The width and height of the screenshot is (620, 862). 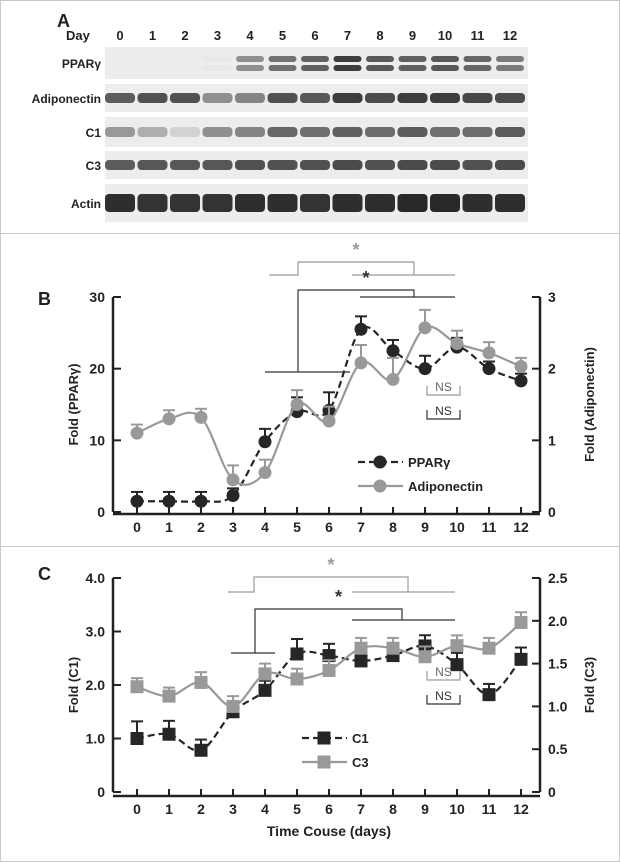 What do you see at coordinates (96, 685) in the screenshot?
I see `y-tick-label-left: 2.0` at bounding box center [96, 685].